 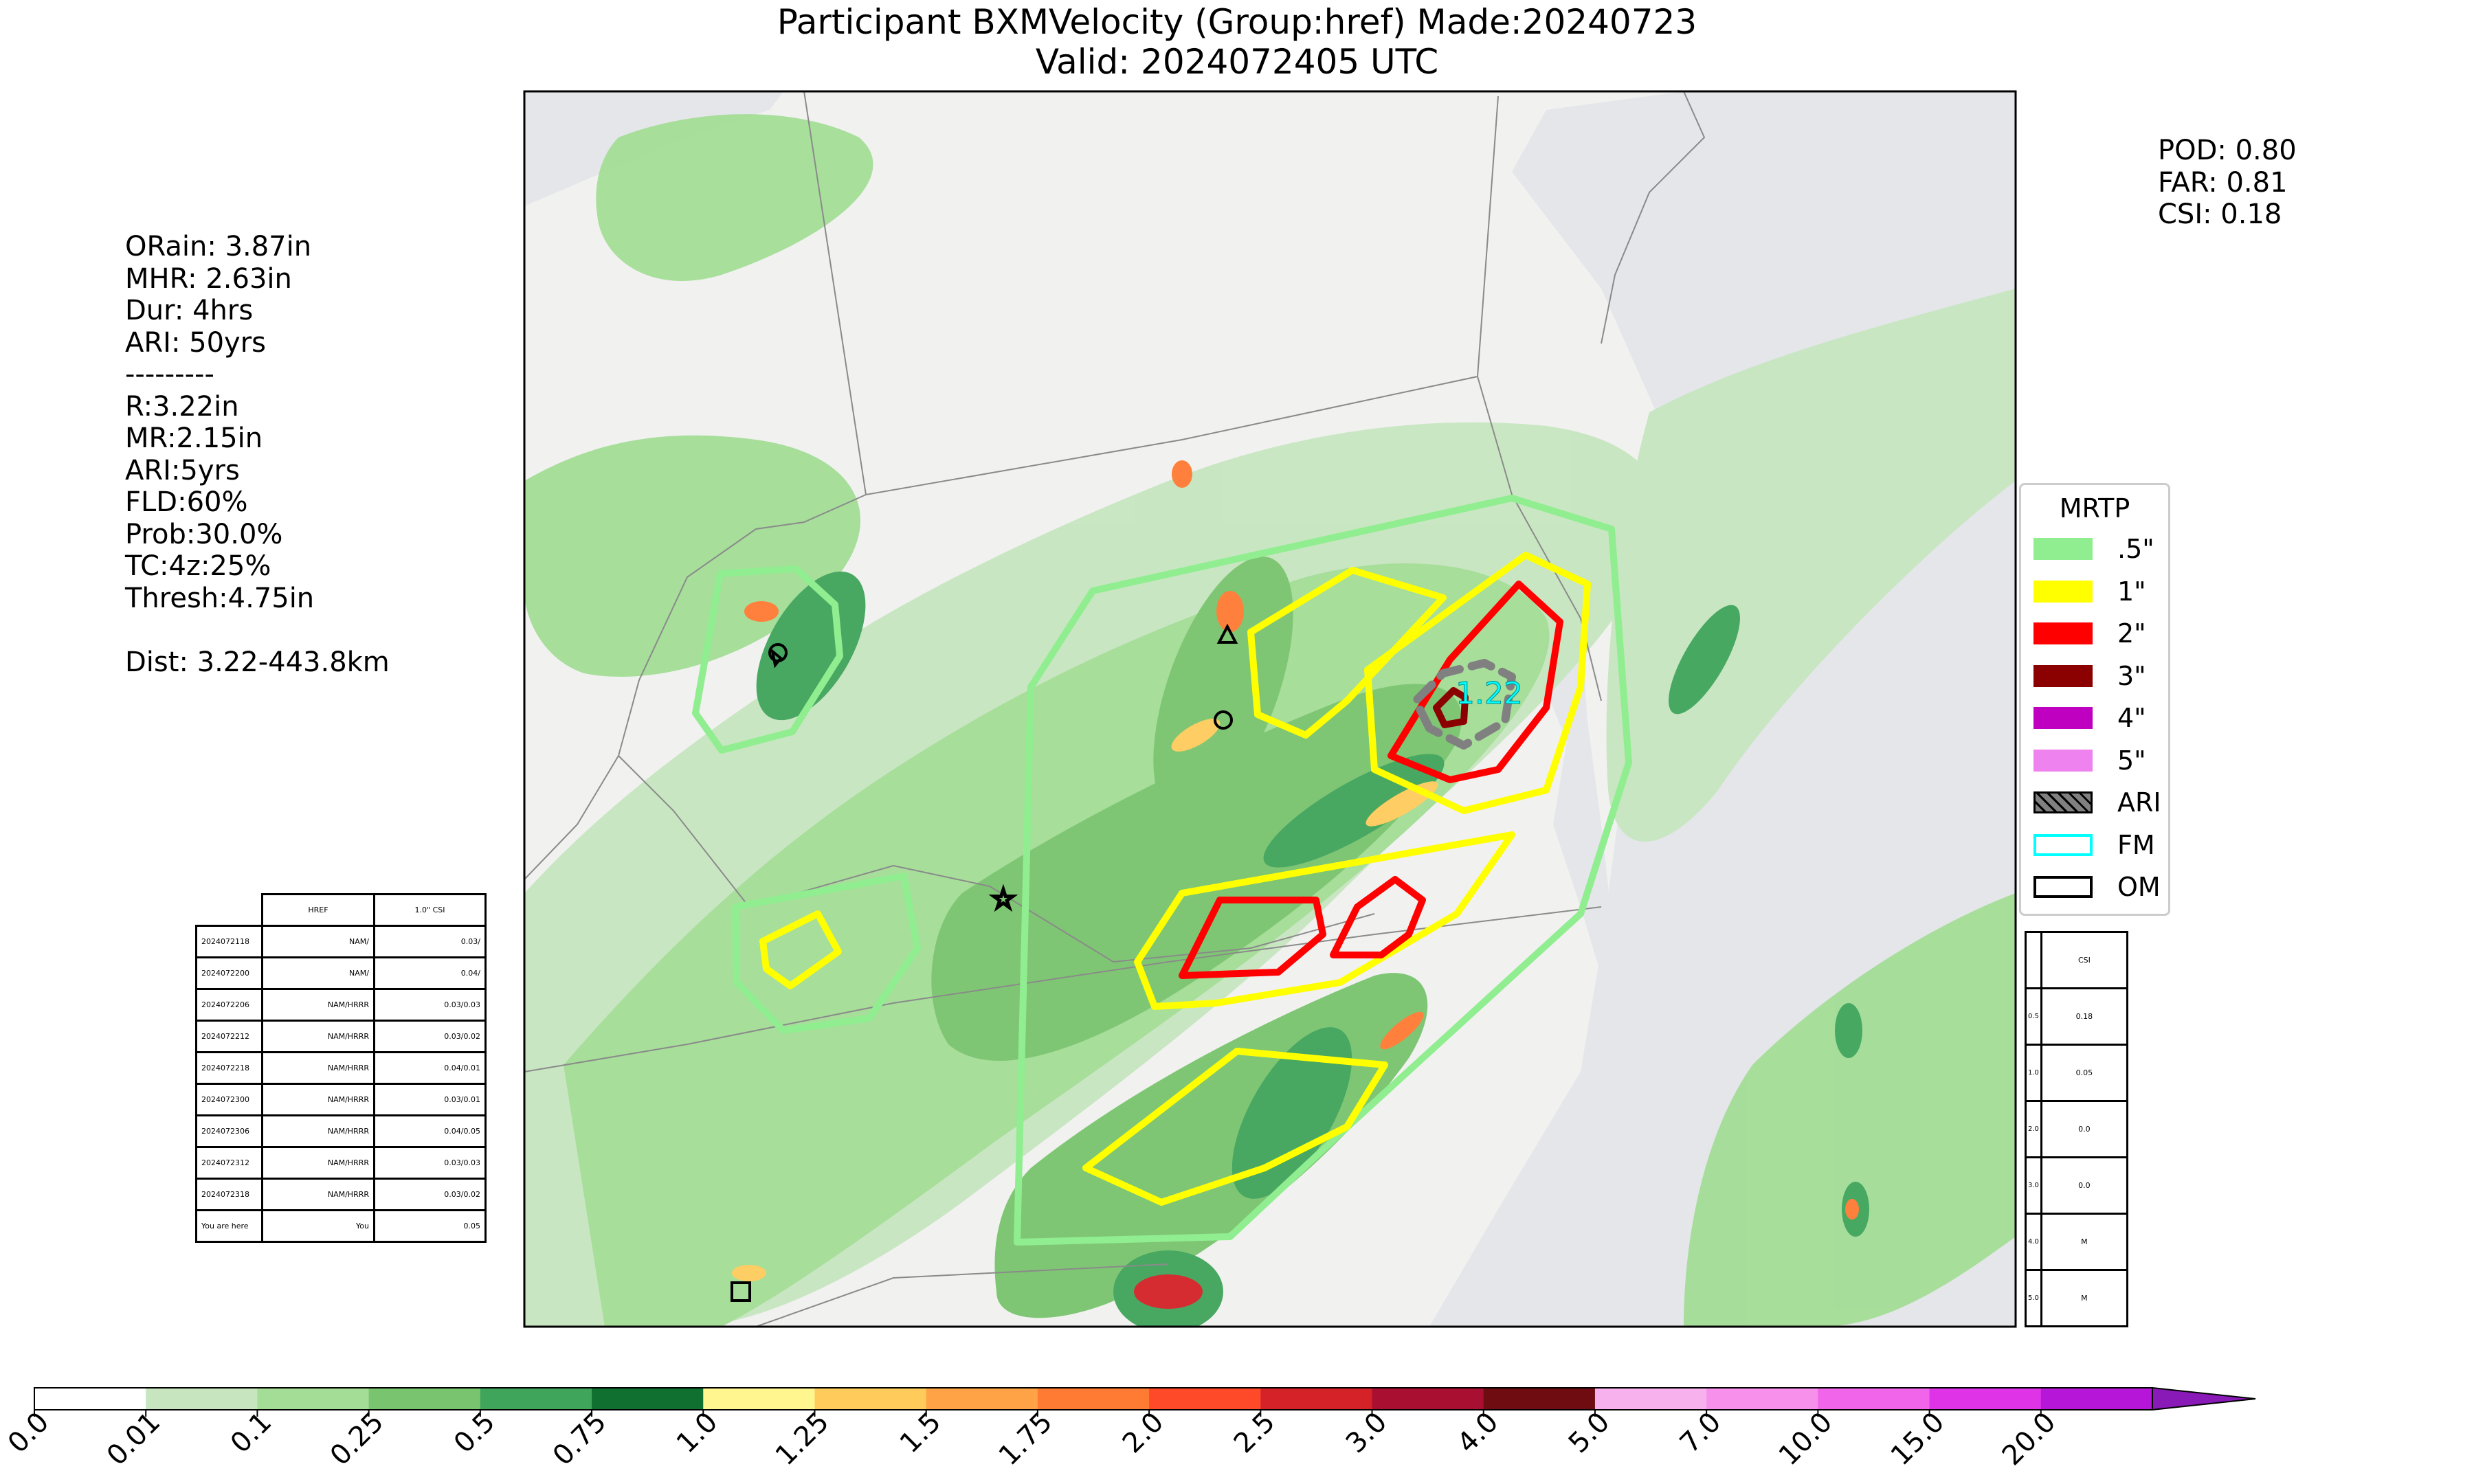 I want to click on star-marker: ☆, so click(x=1003, y=899).